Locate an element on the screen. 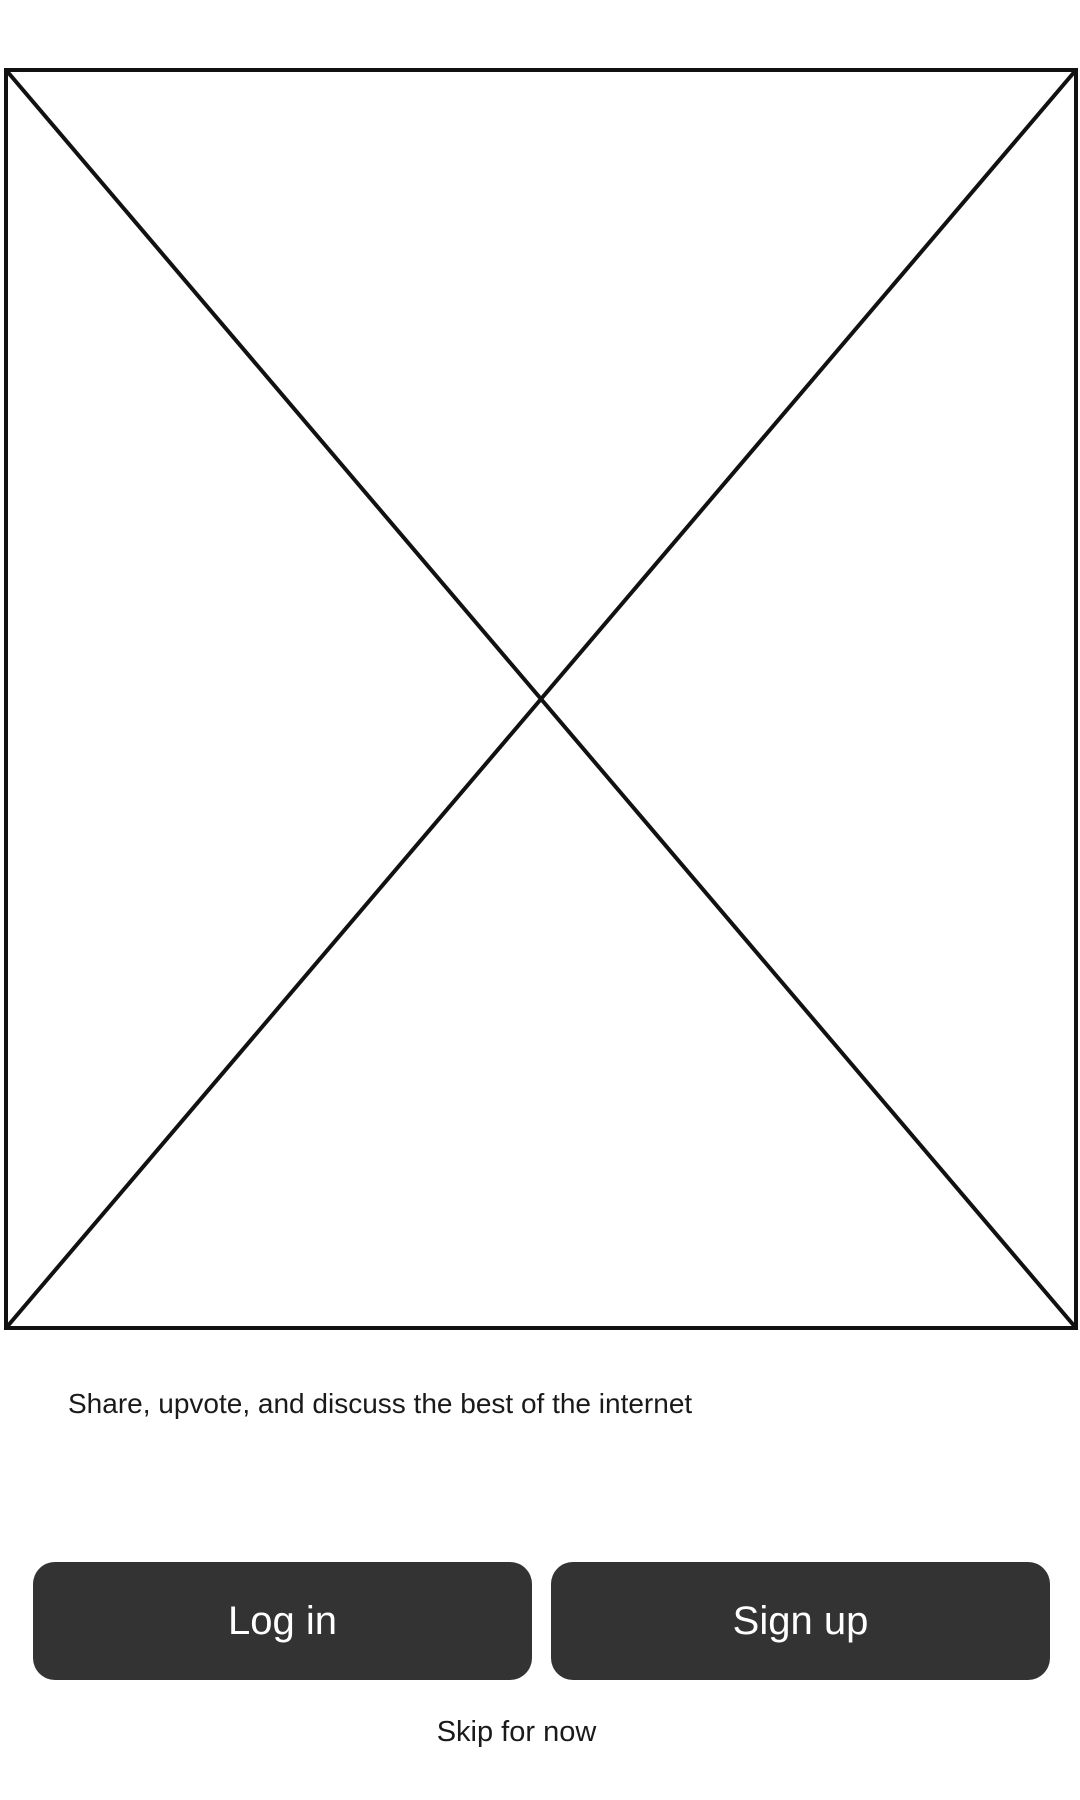  auth-actions: Log in Sign up is located at coordinates (541, 1621).